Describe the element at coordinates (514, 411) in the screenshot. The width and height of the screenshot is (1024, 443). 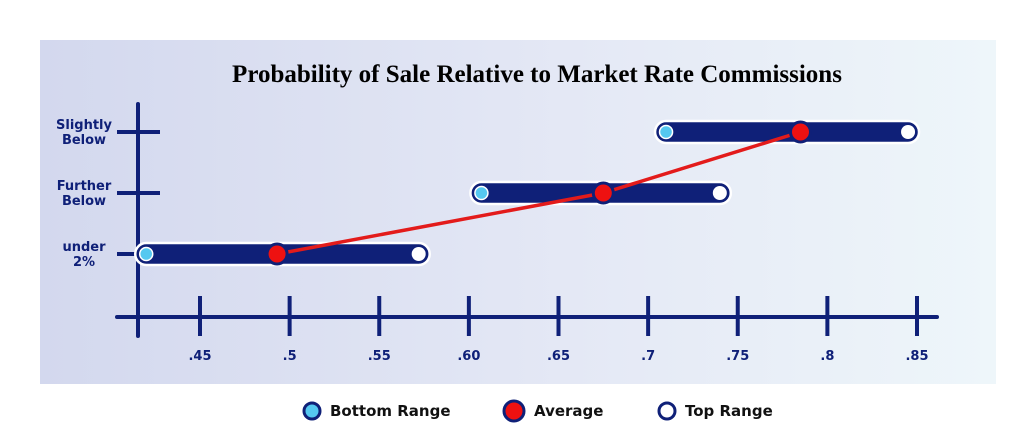
I see `legend-swatch-average` at that location.